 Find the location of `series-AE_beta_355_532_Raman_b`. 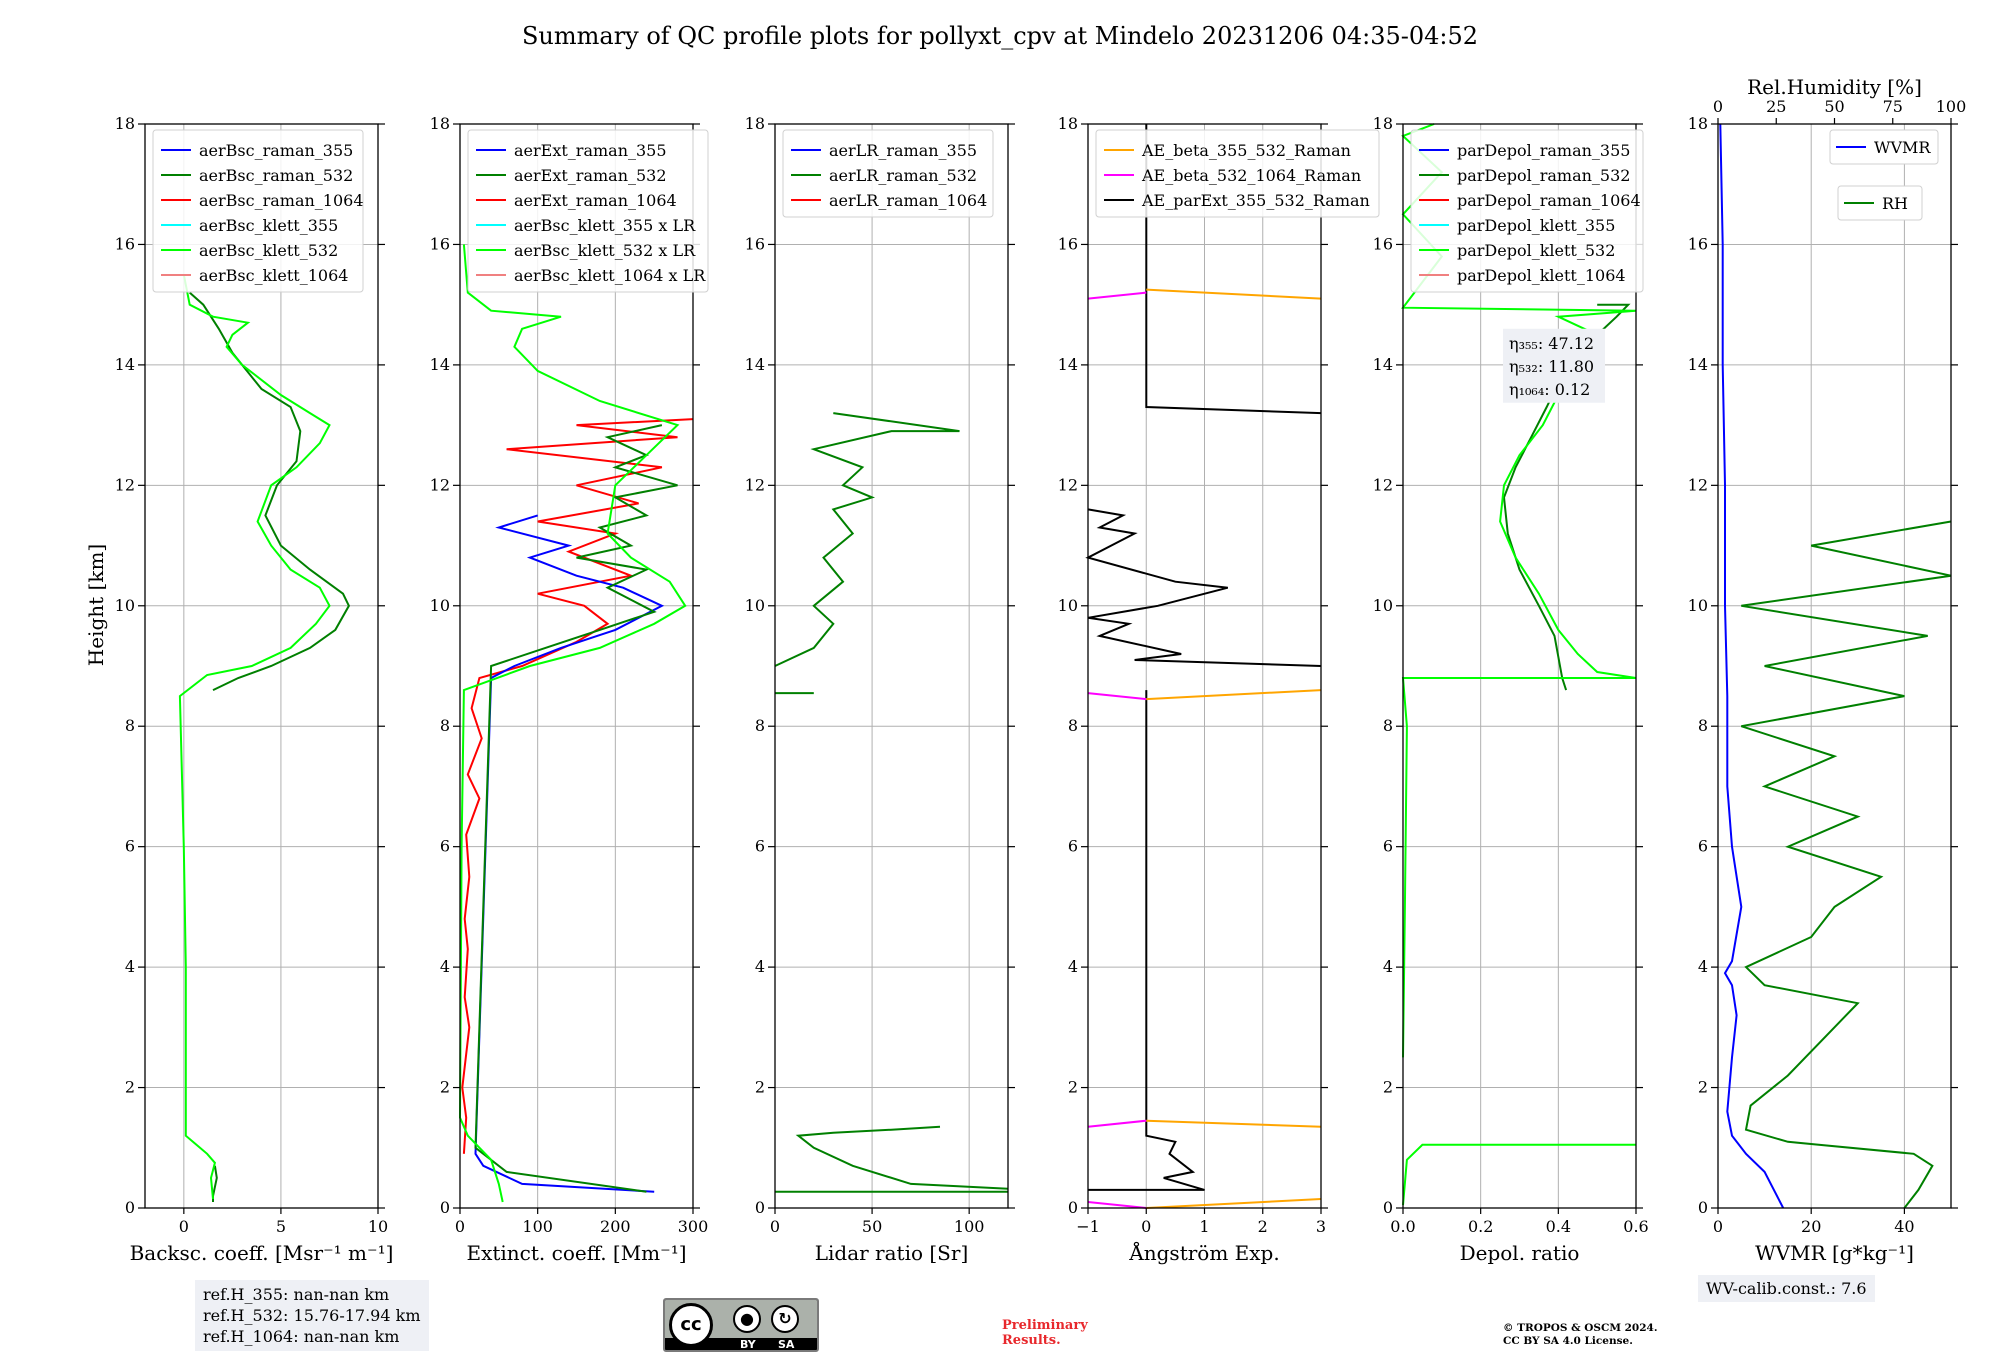

series-AE_beta_355_532_Raman_b is located at coordinates (1234, 695).